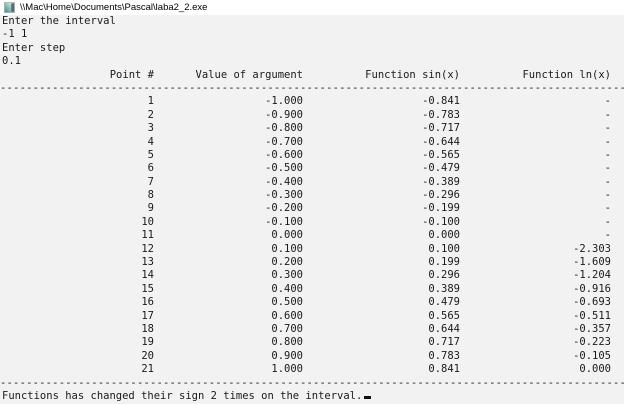  I want to click on cell-sin-value: -0.783, so click(441, 114).